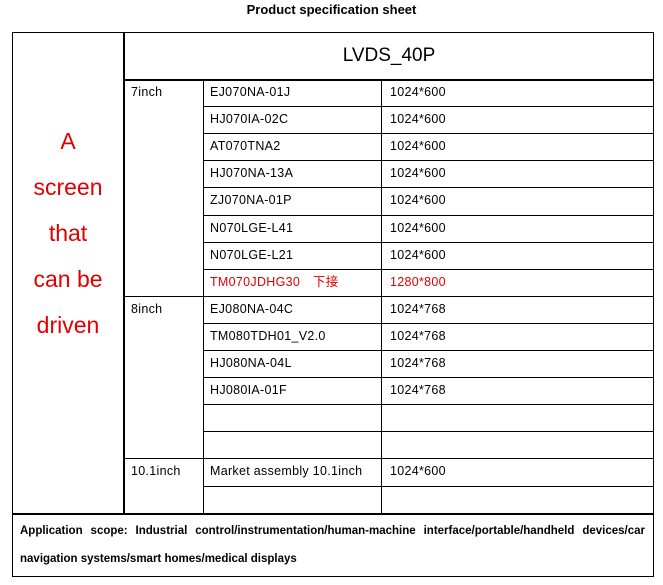 The width and height of the screenshot is (663, 585). Describe the element at coordinates (156, 471) in the screenshot. I see `size-label: 10.1inch` at that location.